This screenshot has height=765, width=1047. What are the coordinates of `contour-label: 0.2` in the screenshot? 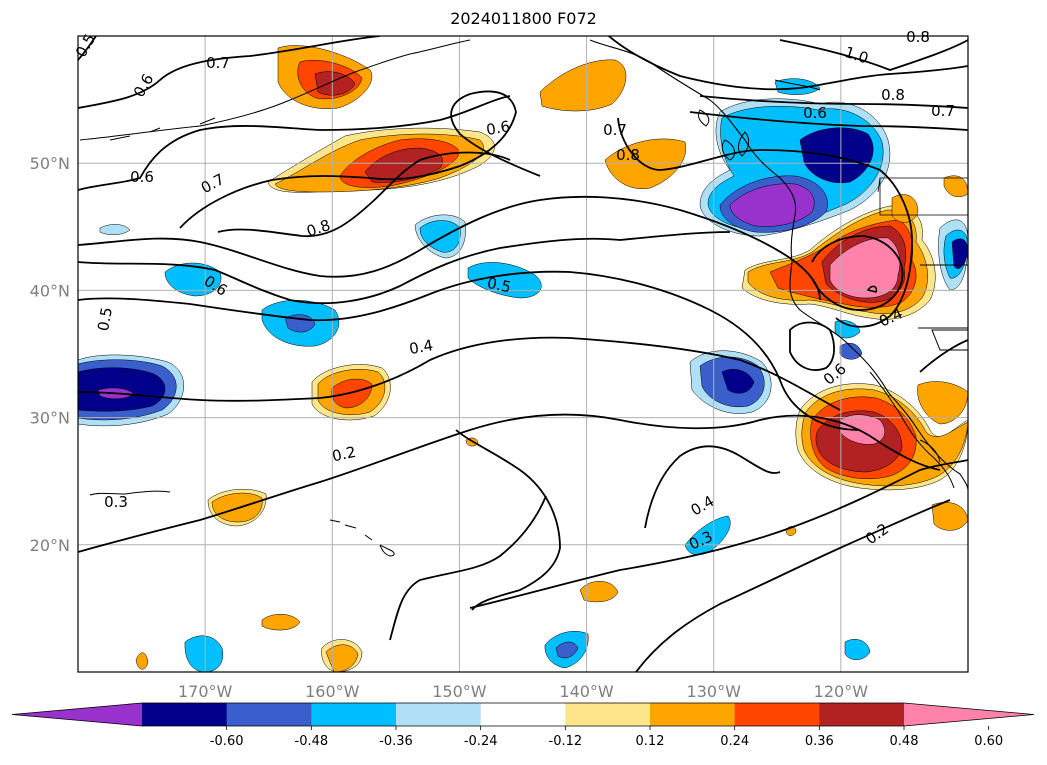 It's located at (343, 454).